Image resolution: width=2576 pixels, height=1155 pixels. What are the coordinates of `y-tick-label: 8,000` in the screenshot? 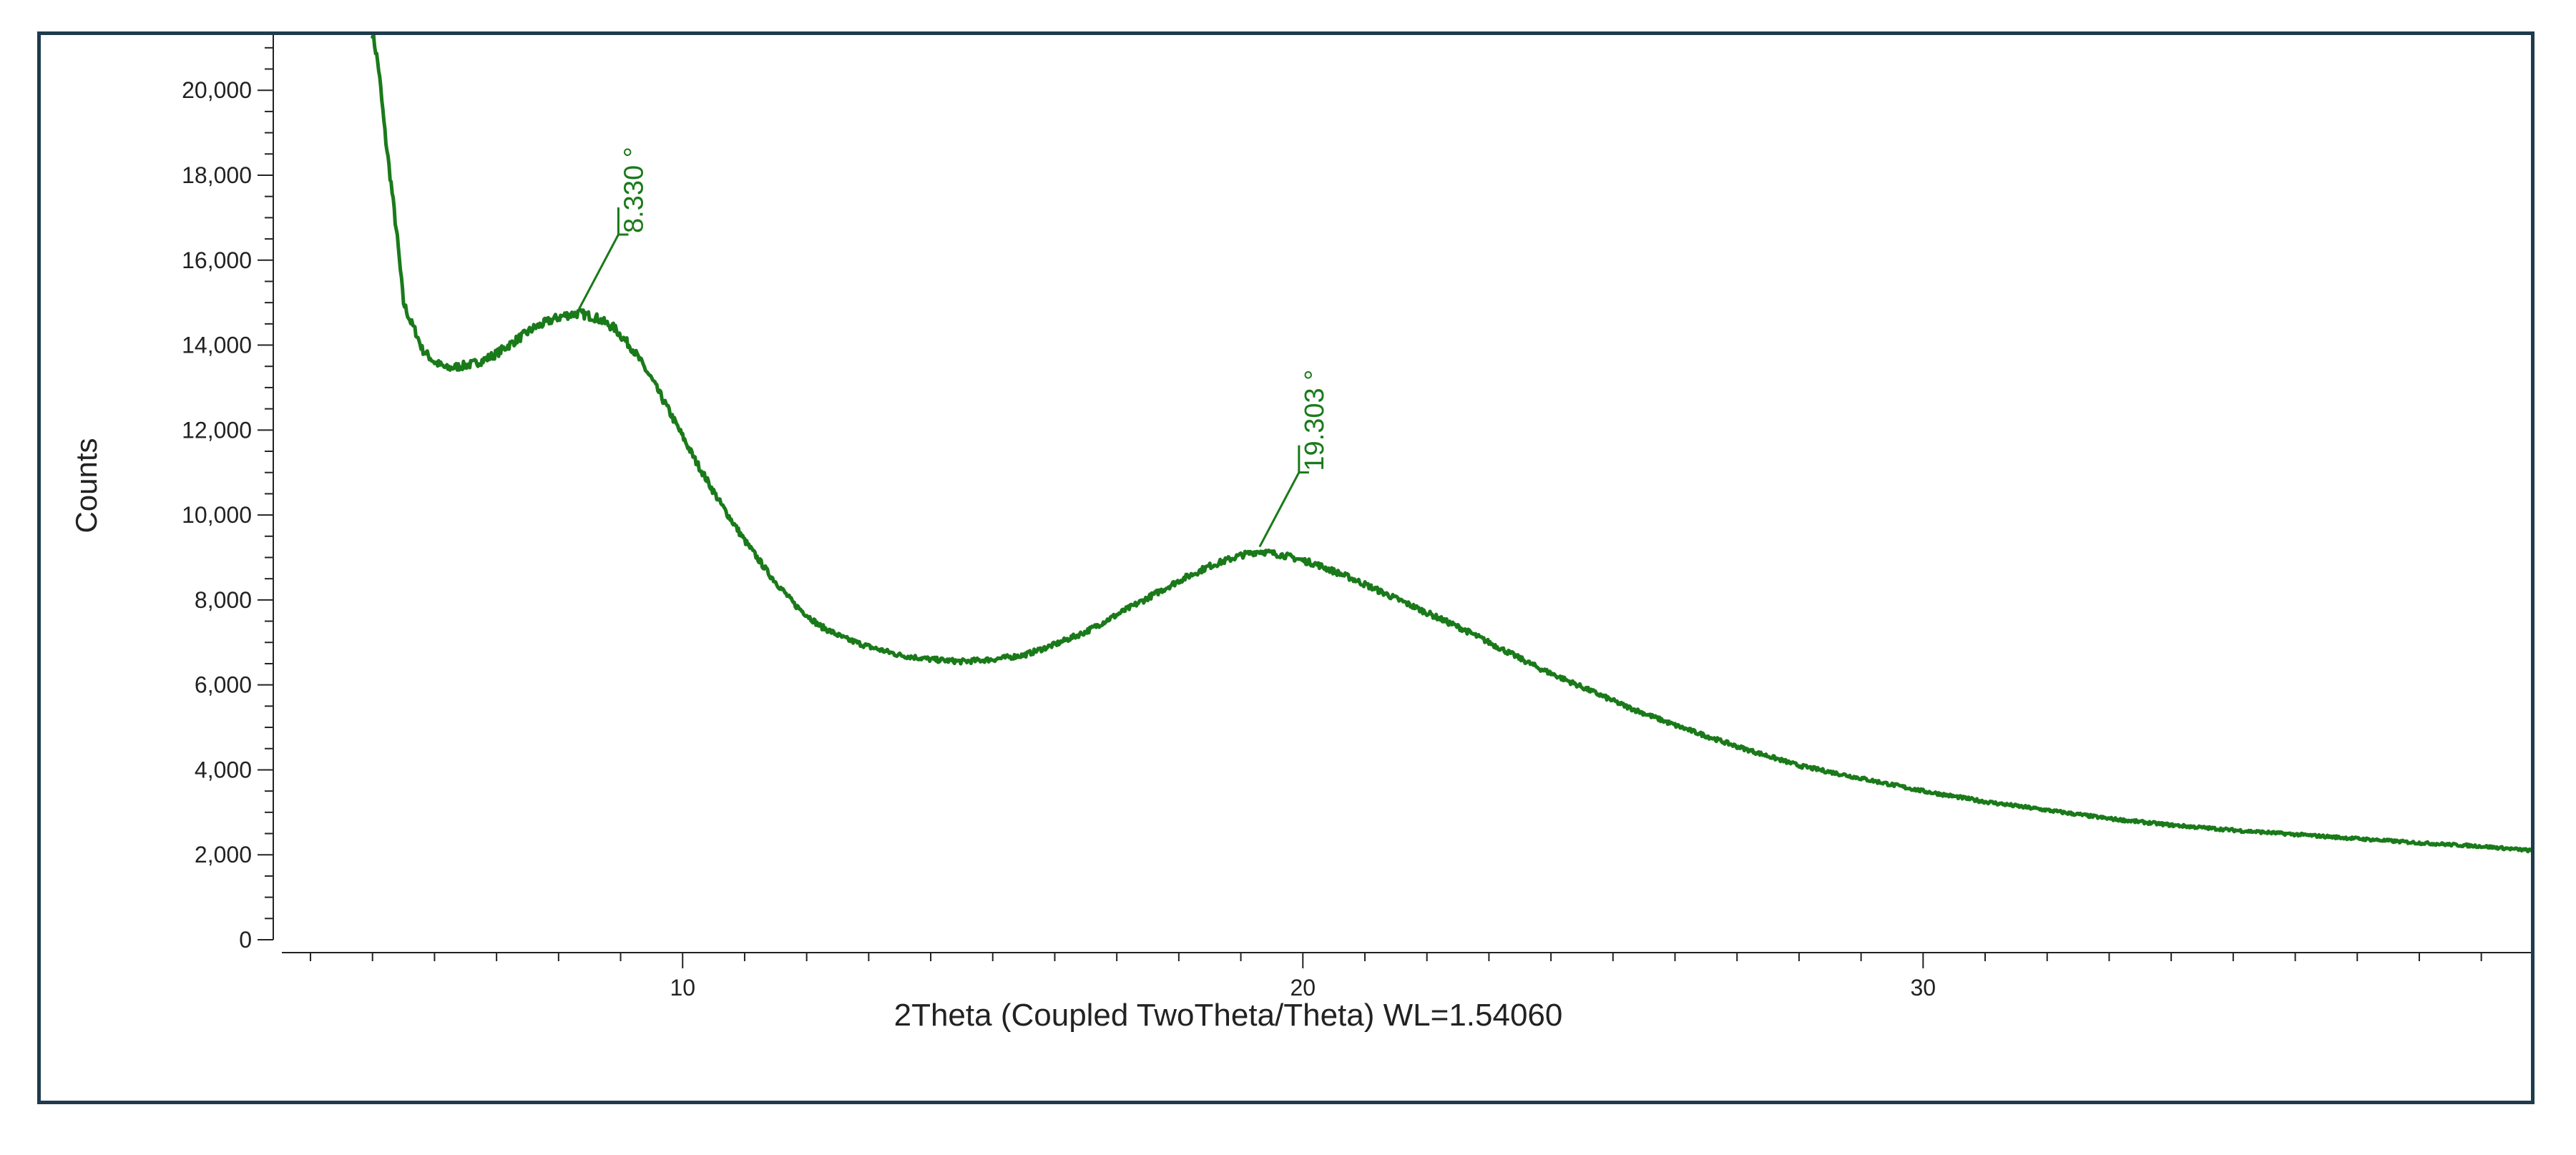 It's located at (224, 600).